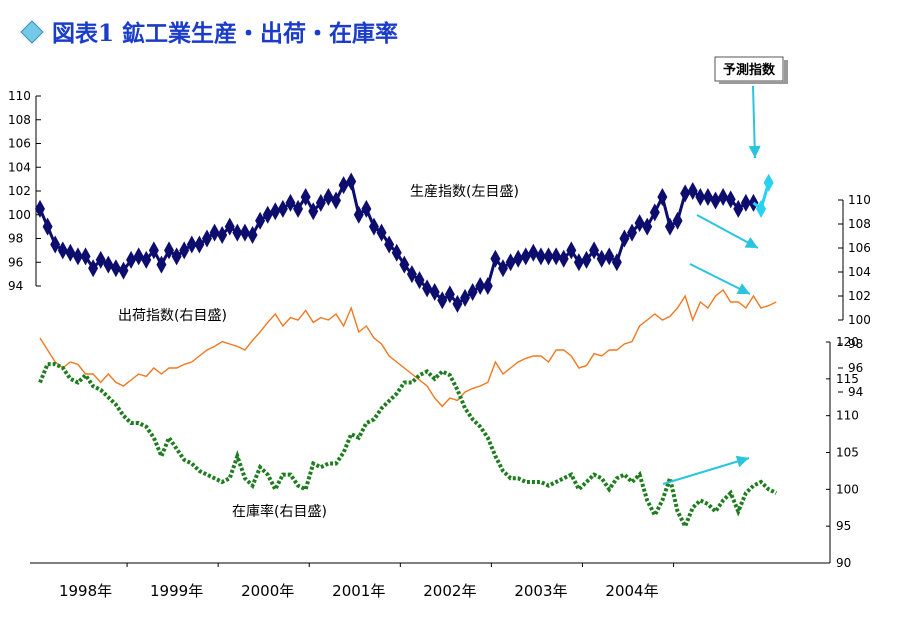 This screenshot has width=900, height=618. I want to click on left-tick-label: 100, so click(19, 215).